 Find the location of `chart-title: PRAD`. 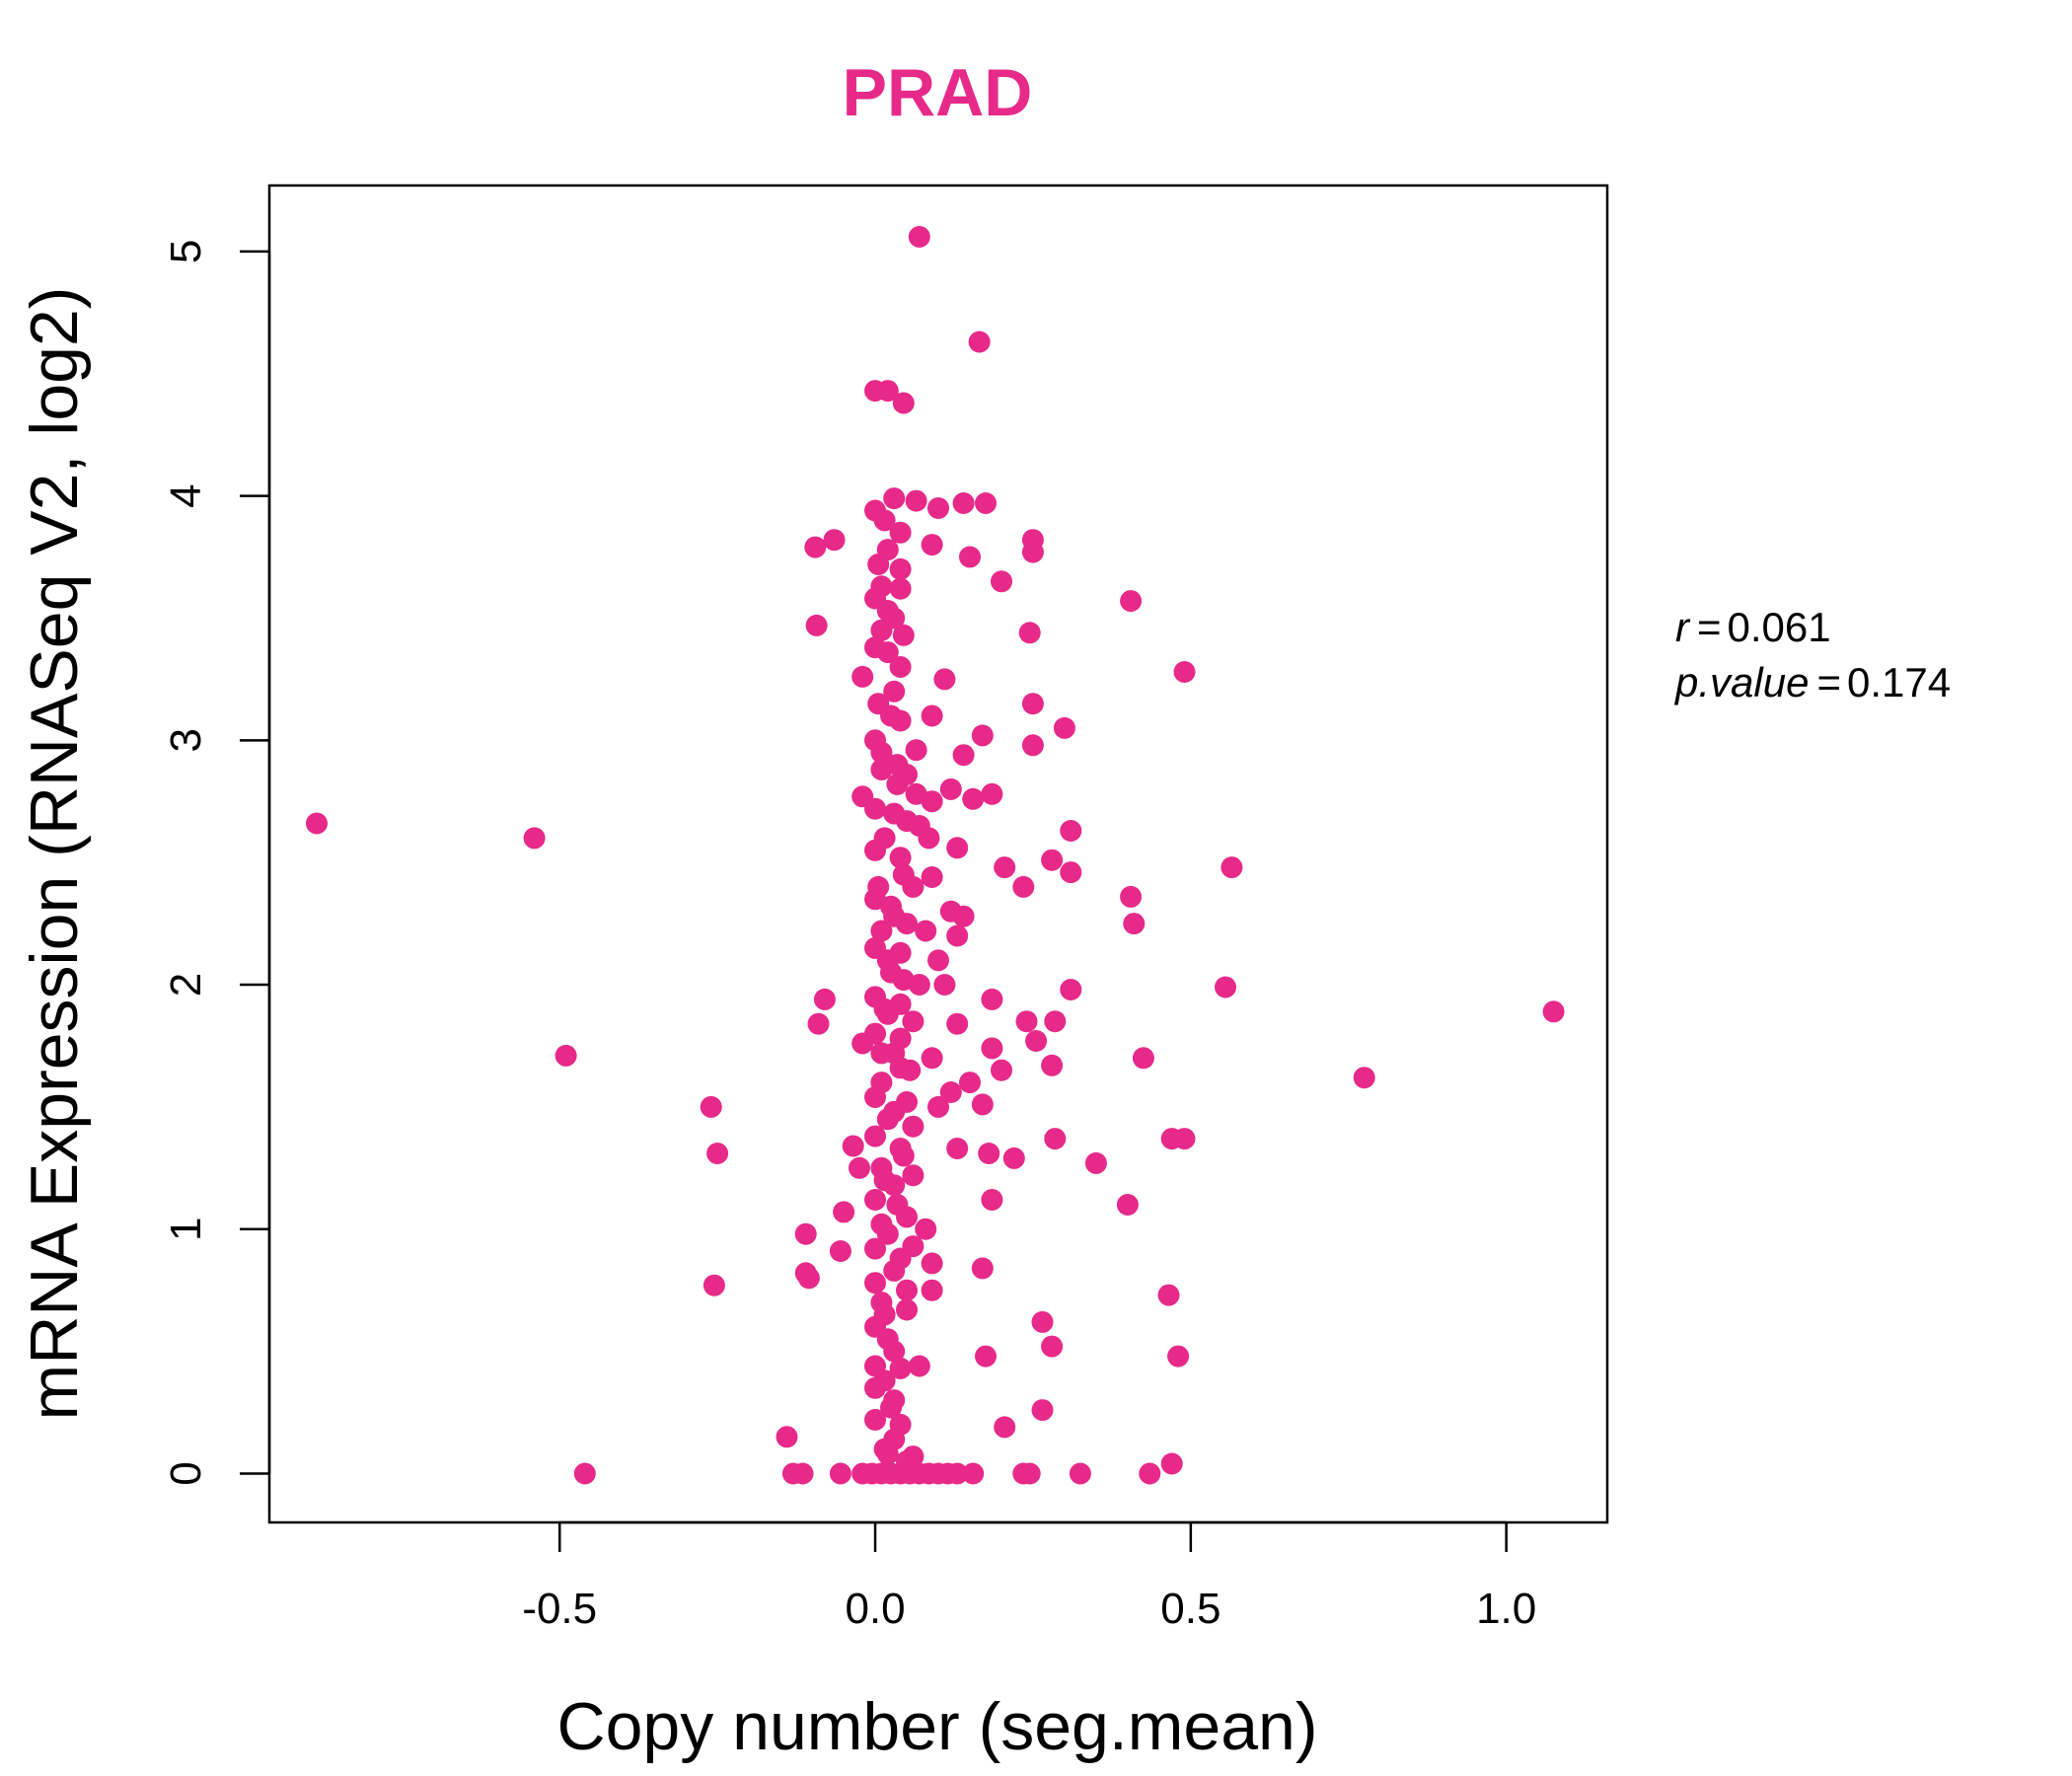

chart-title: PRAD is located at coordinates (938, 93).